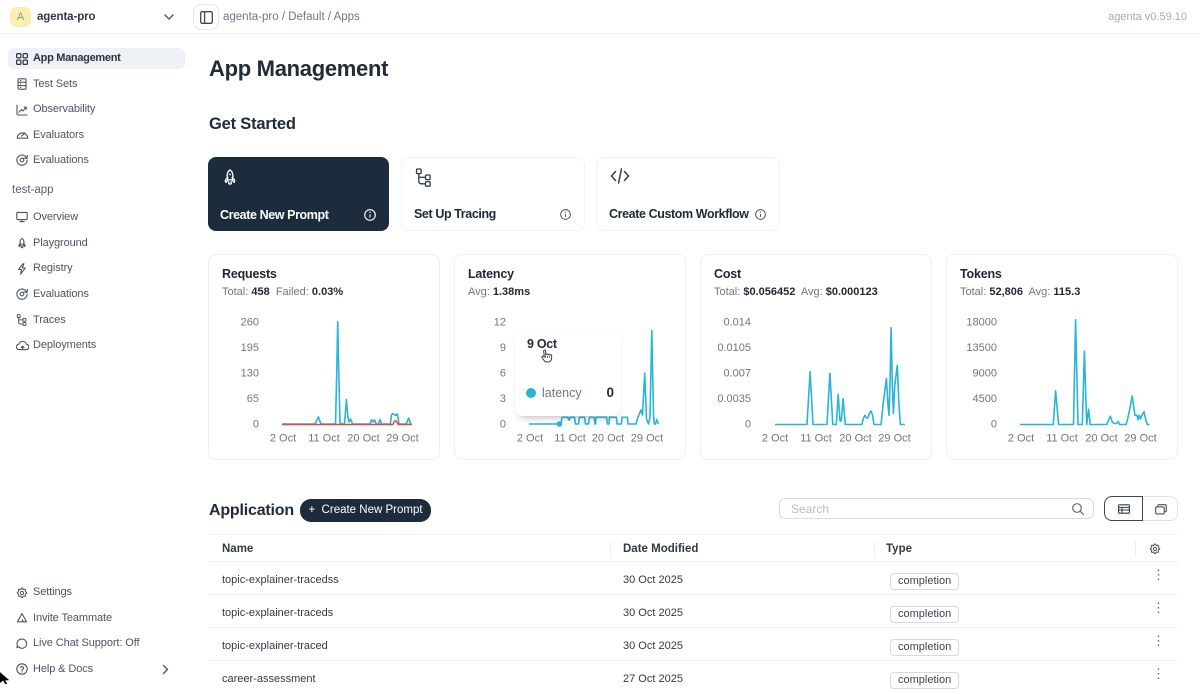 The height and width of the screenshot is (694, 1200). What do you see at coordinates (500, 323) in the screenshot?
I see `svg-text: 12` at bounding box center [500, 323].